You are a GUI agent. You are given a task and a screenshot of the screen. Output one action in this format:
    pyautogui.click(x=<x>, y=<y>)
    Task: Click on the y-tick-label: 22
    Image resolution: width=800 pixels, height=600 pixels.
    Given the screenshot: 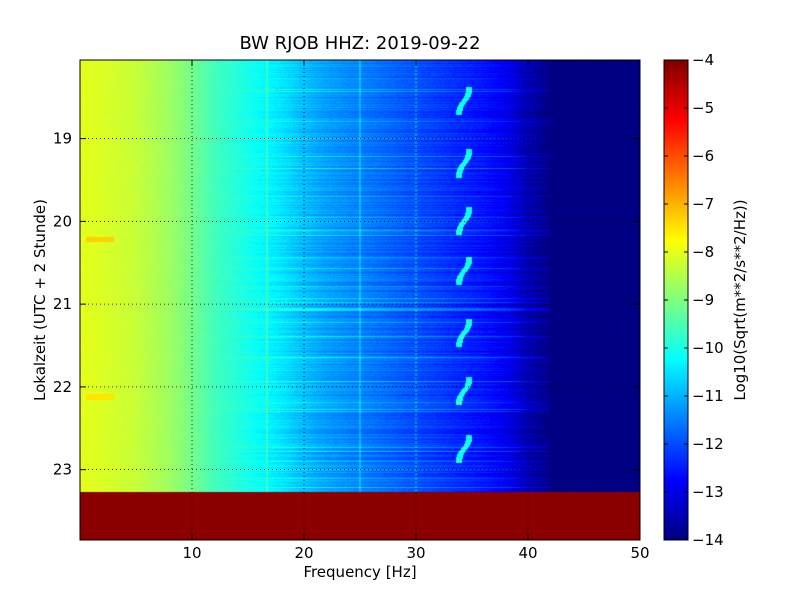 What is the action you would take?
    pyautogui.click(x=62, y=387)
    